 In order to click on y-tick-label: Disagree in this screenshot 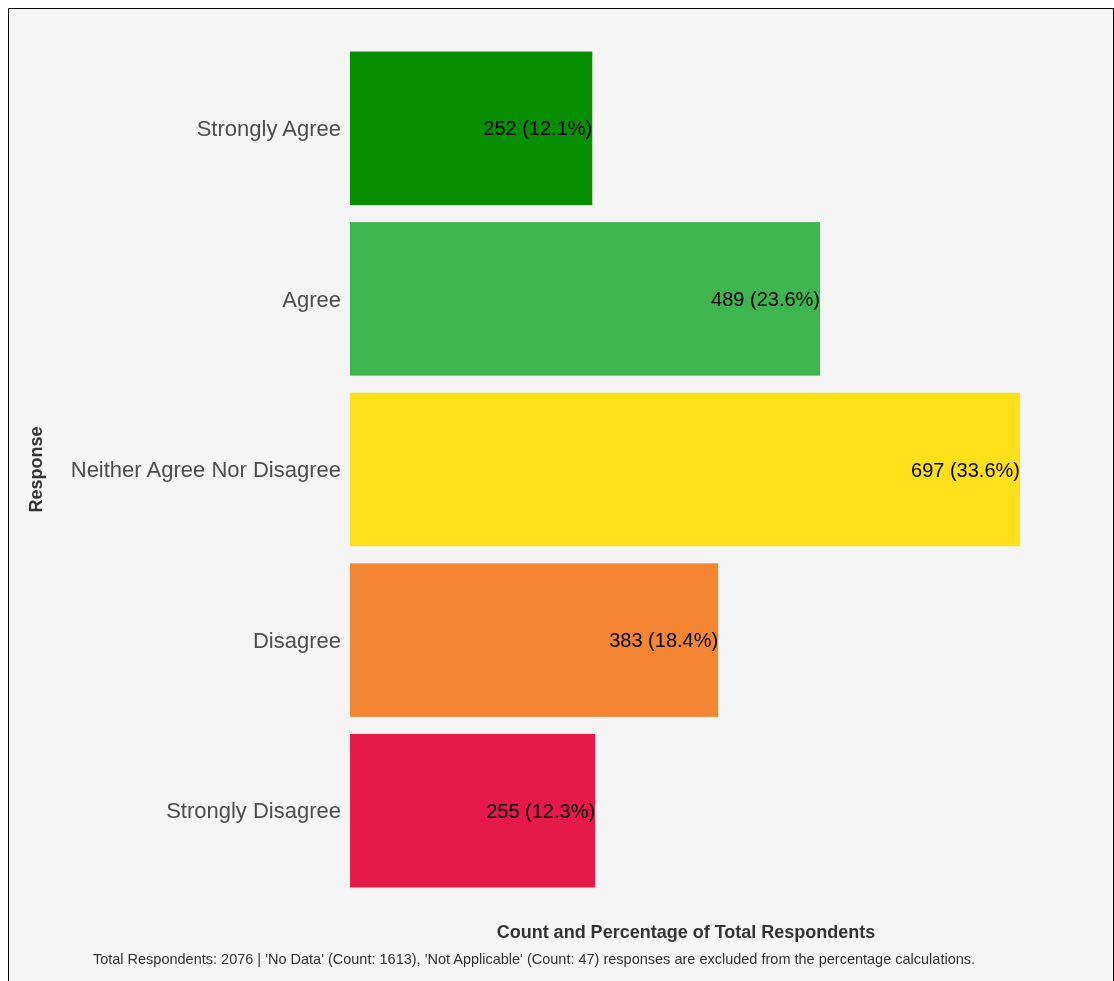, I will do `click(296, 640)`.